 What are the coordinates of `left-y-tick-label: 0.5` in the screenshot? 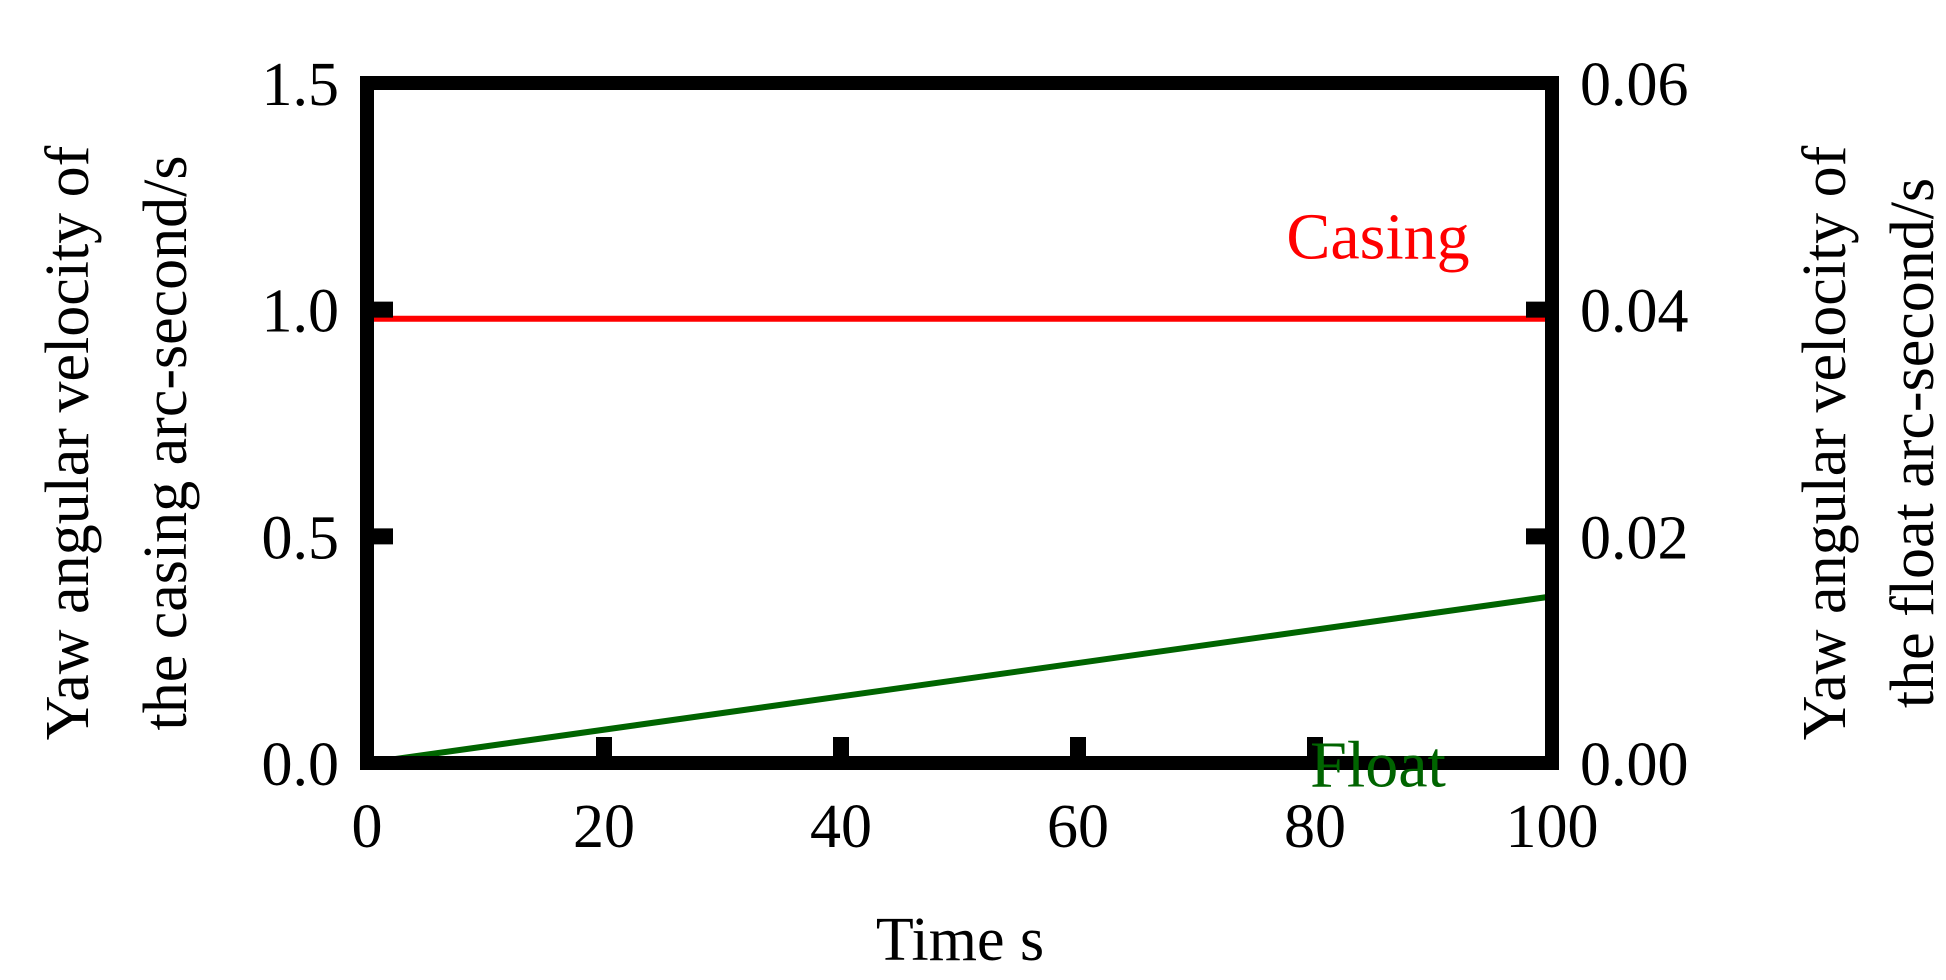 It's located at (301, 538).